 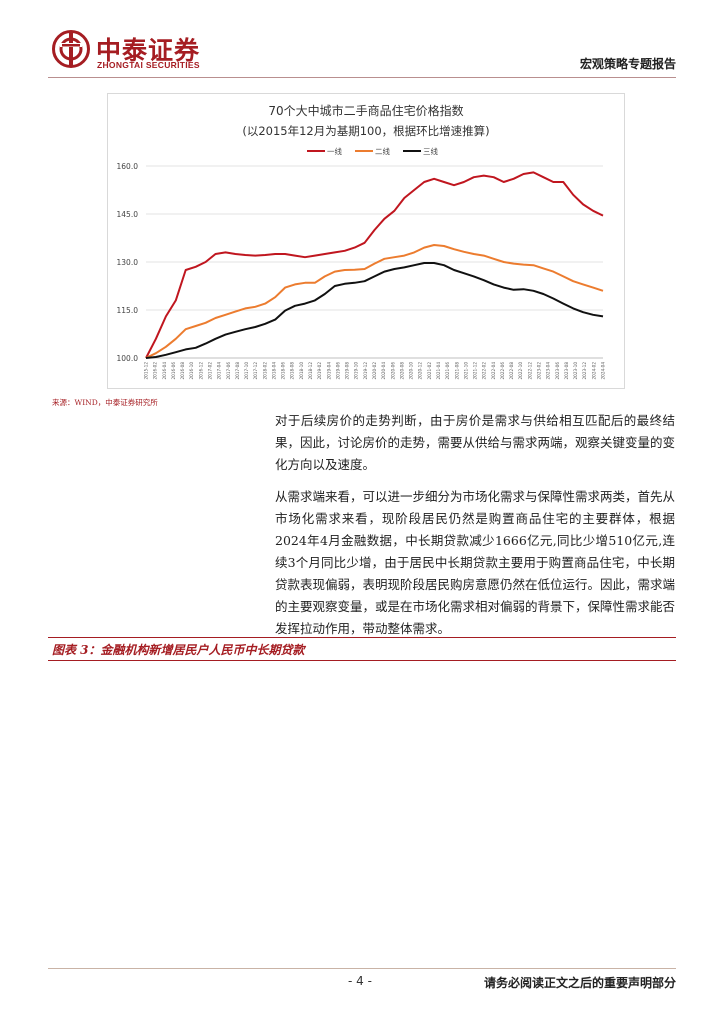 What do you see at coordinates (383, 371) in the screenshot?
I see `x-tick-label: 2020-04` at bounding box center [383, 371].